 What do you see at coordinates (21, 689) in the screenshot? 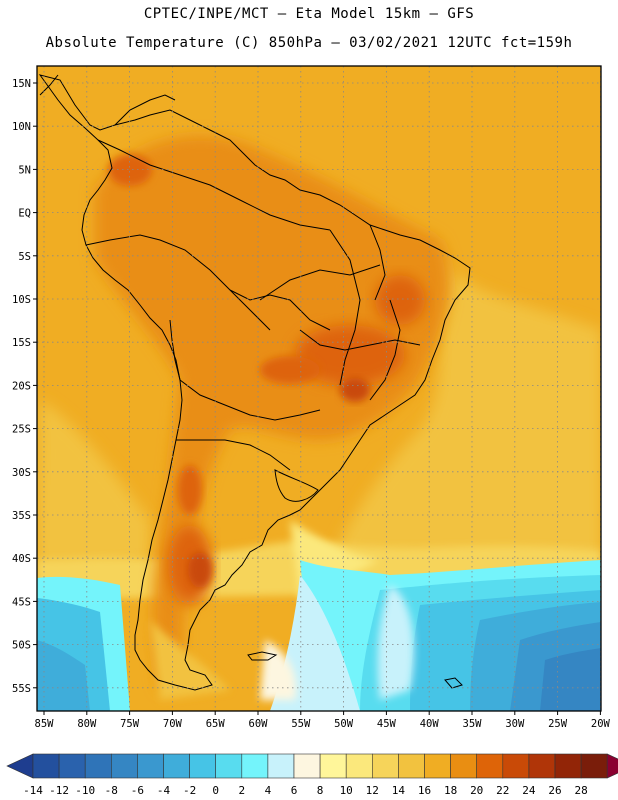
I see `lat-tick-label: 55S` at bounding box center [21, 689].